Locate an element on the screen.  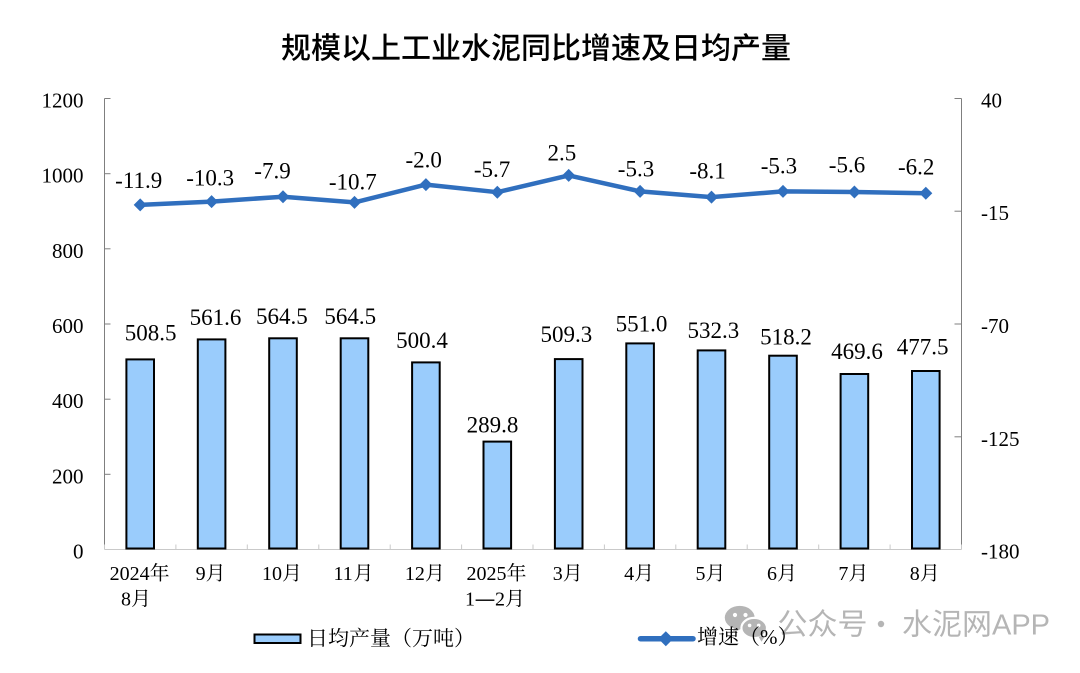
svg-text: 9 is located at coordinates (201, 574).